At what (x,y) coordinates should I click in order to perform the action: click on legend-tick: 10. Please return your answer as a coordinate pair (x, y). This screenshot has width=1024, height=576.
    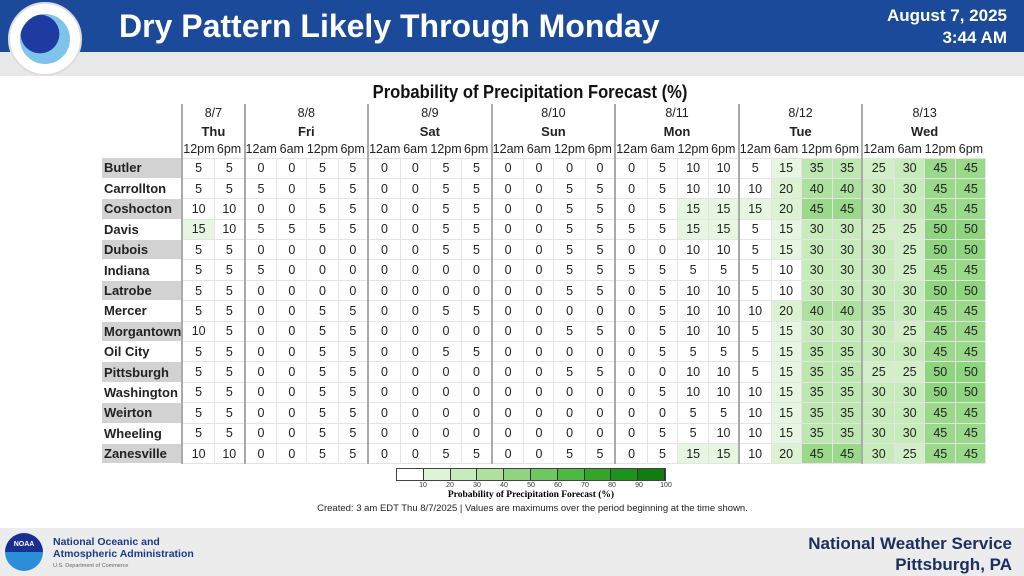
    Looking at the image, I should click on (423, 485).